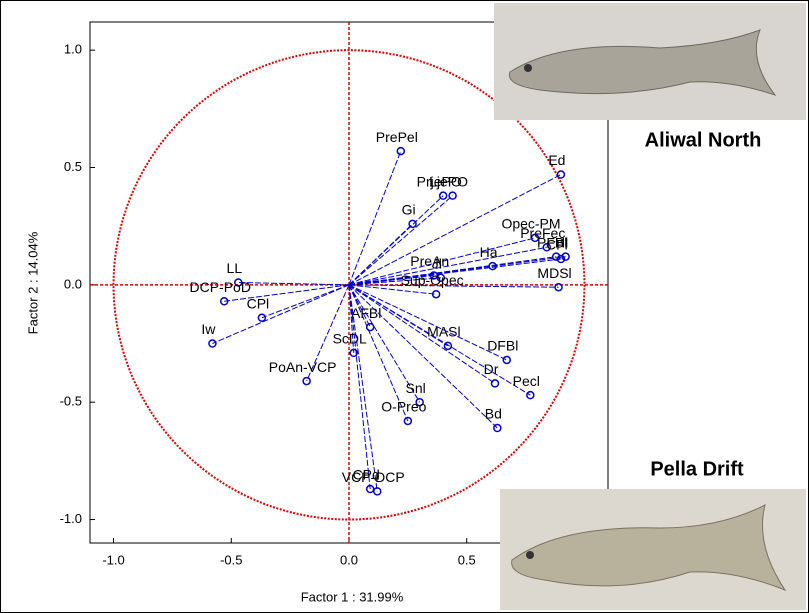 The height and width of the screenshot is (613, 809). Describe the element at coordinates (526, 381) in the screenshot. I see `point-label: Pecl` at that location.